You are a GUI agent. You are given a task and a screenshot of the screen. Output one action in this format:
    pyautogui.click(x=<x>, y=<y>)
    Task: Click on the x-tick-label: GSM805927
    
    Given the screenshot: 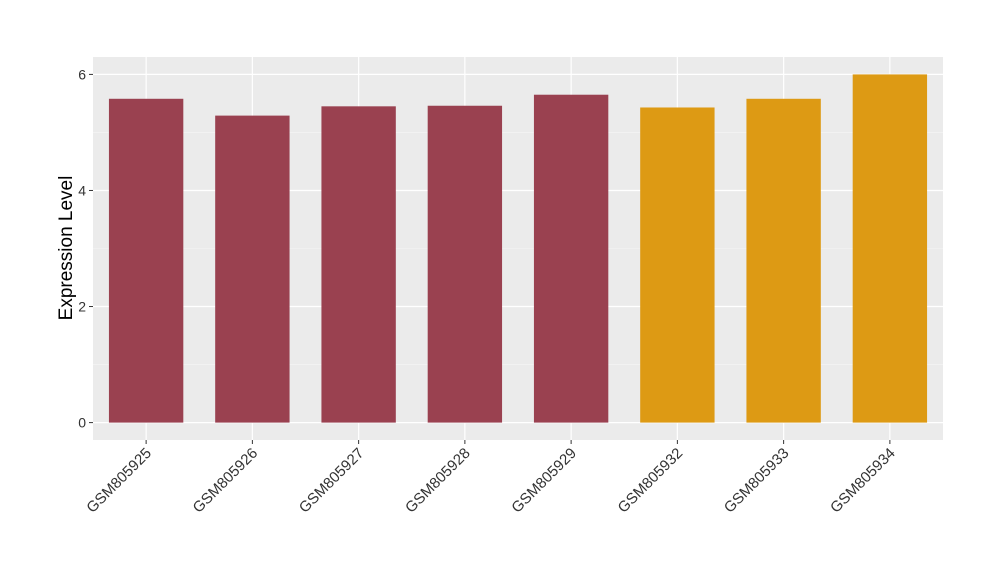 What is the action you would take?
    pyautogui.click(x=332, y=481)
    